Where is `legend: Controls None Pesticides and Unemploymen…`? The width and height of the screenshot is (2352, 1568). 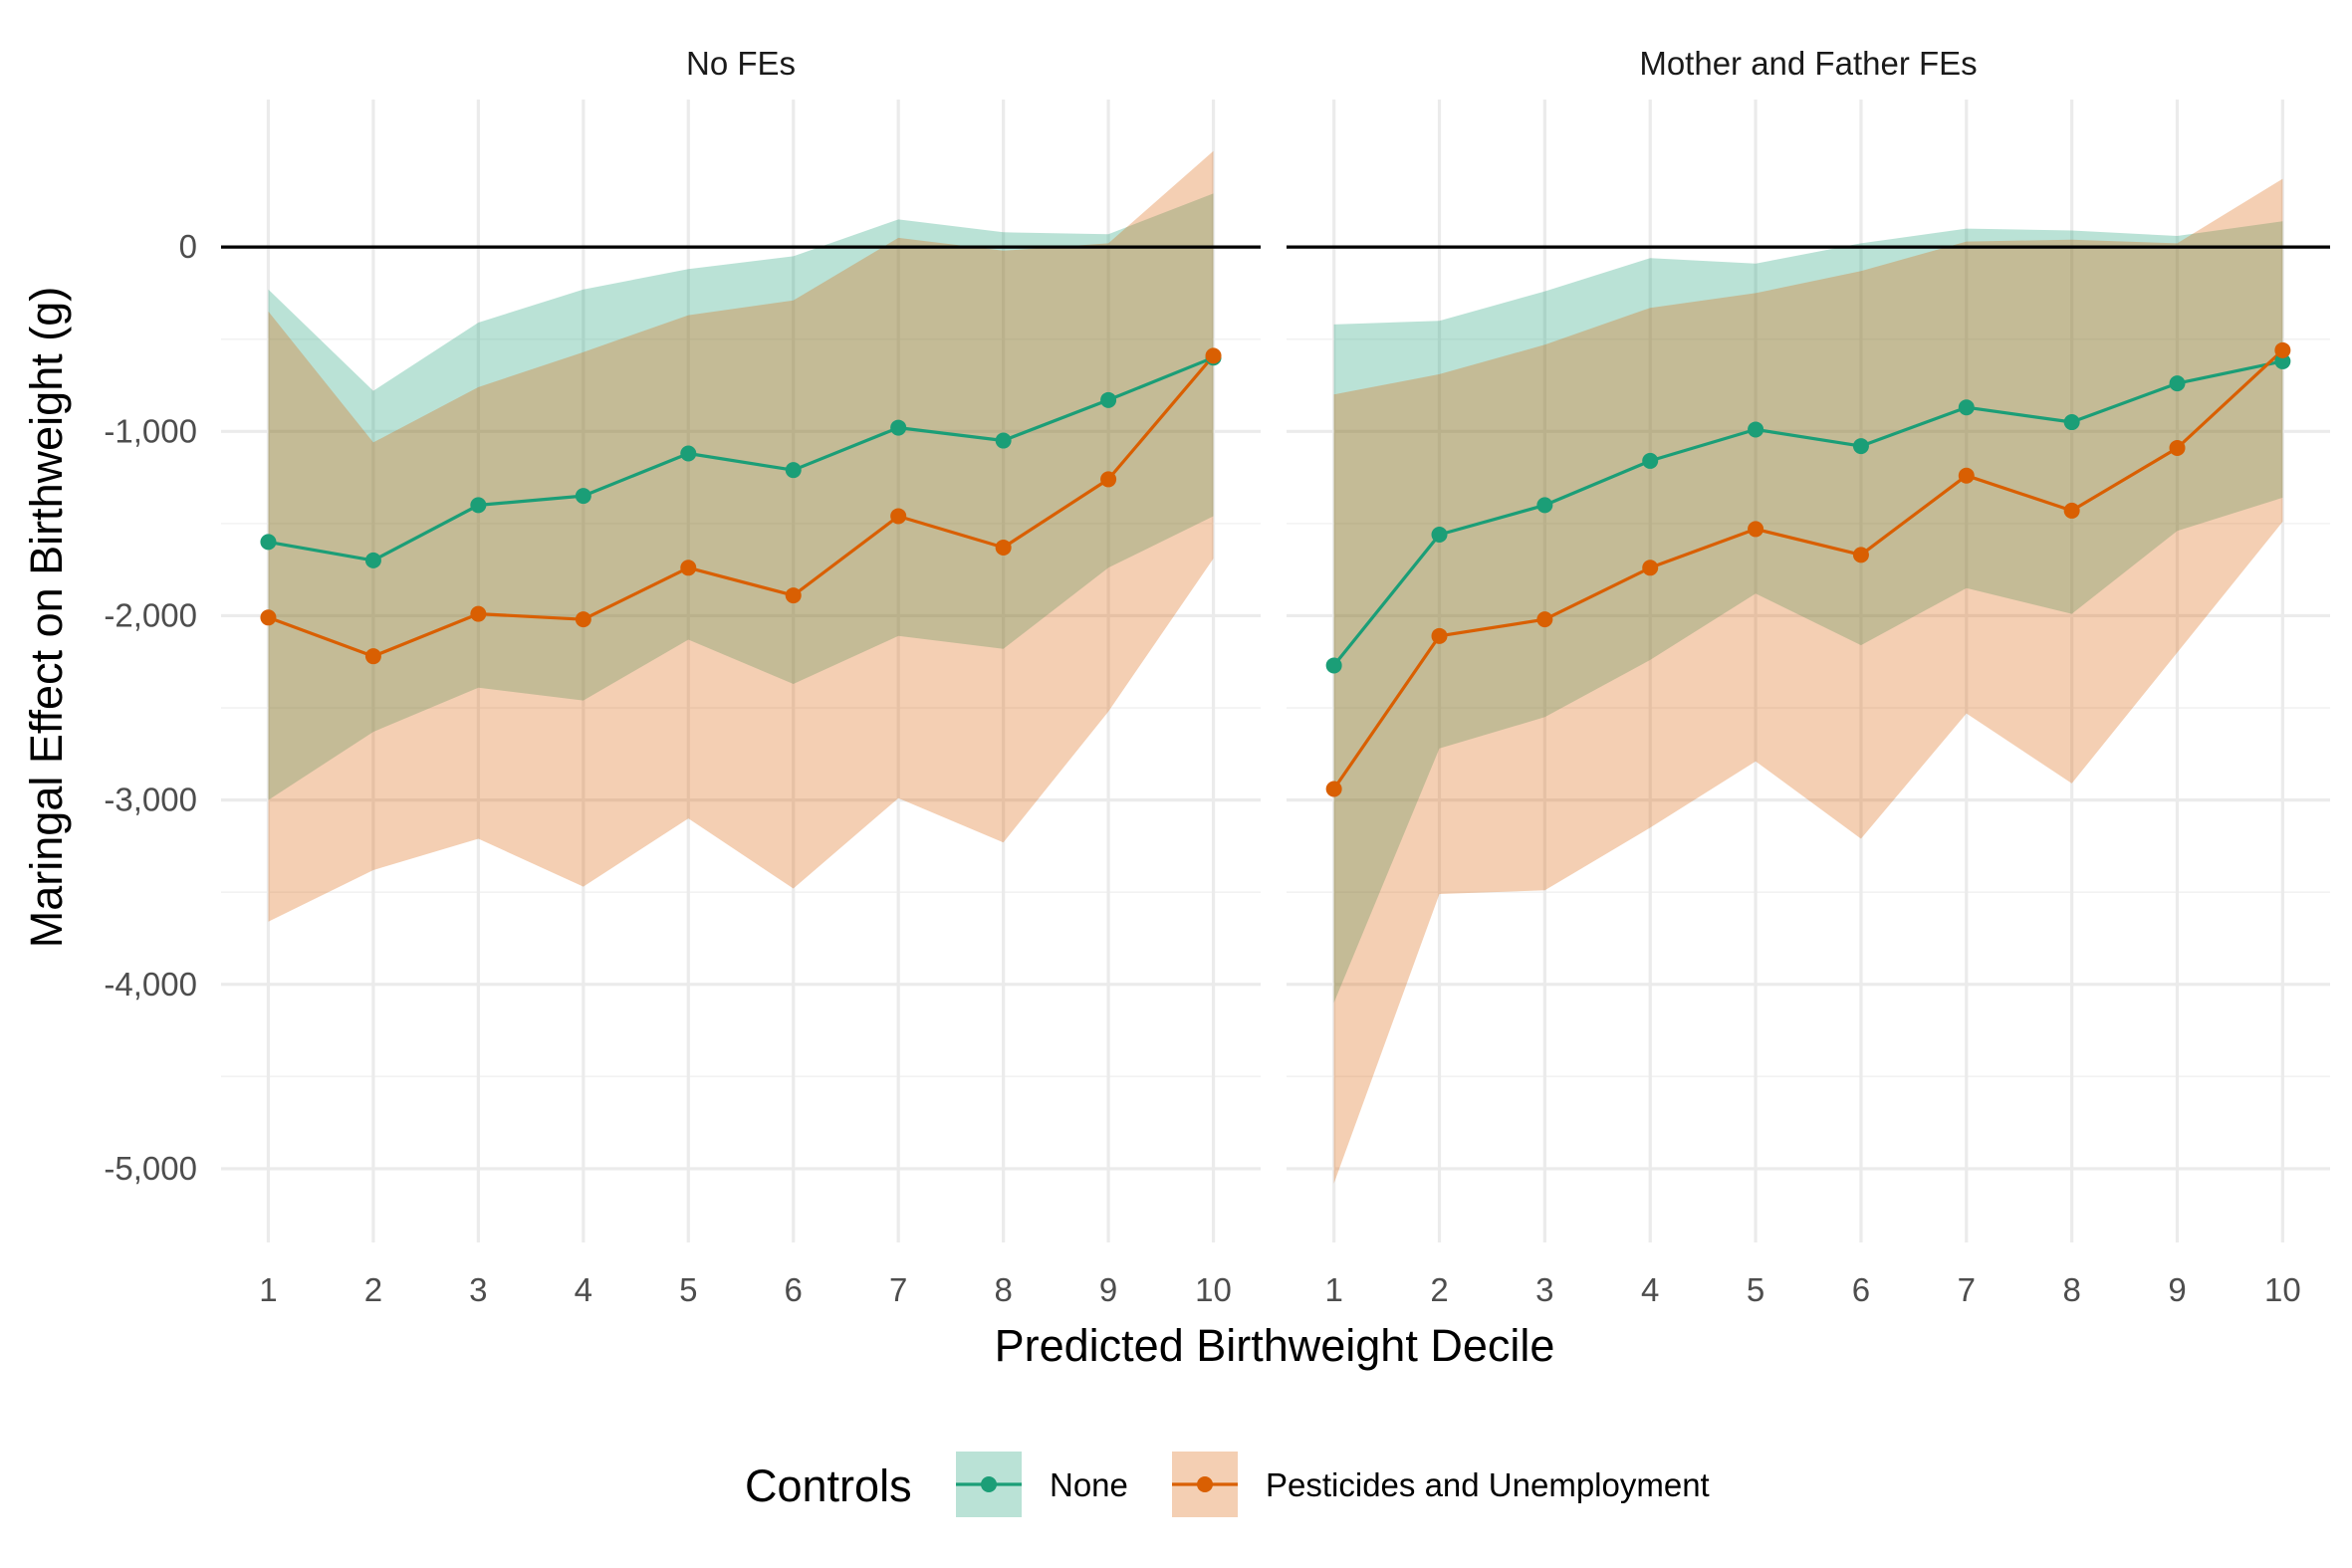 legend: Controls None Pesticides and Unemploymen… is located at coordinates (1227, 1485).